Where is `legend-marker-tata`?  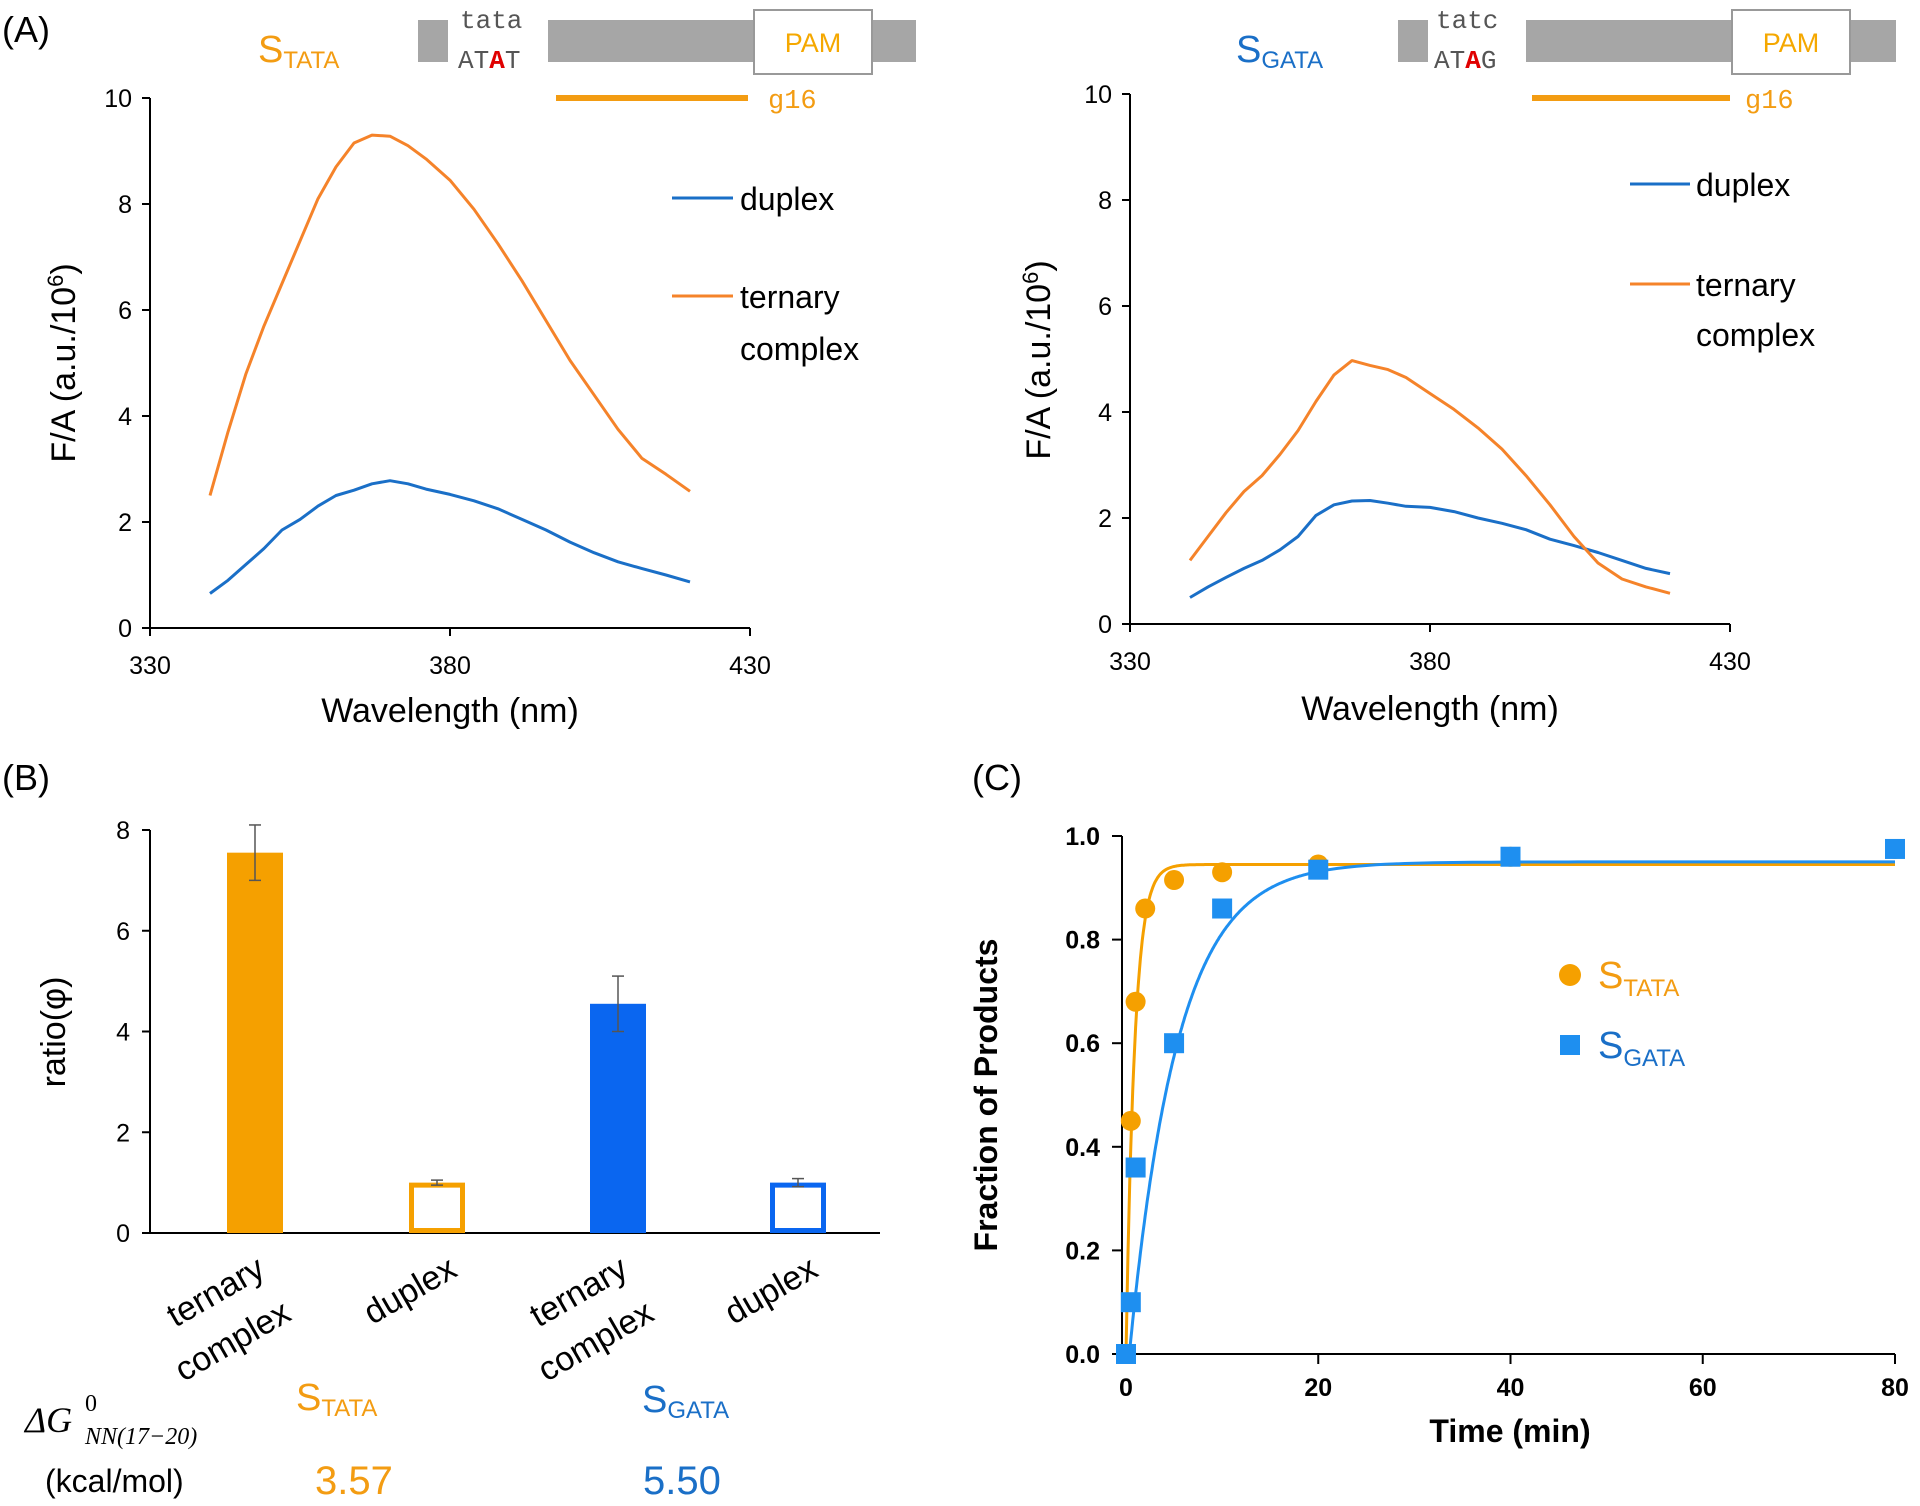
legend-marker-tata is located at coordinates (1570, 975).